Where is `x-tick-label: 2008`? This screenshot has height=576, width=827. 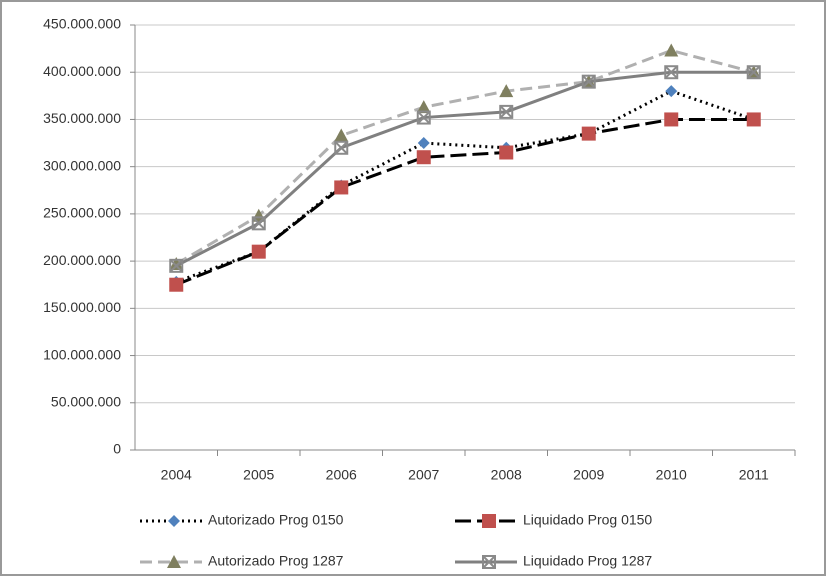 x-tick-label: 2008 is located at coordinates (506, 475).